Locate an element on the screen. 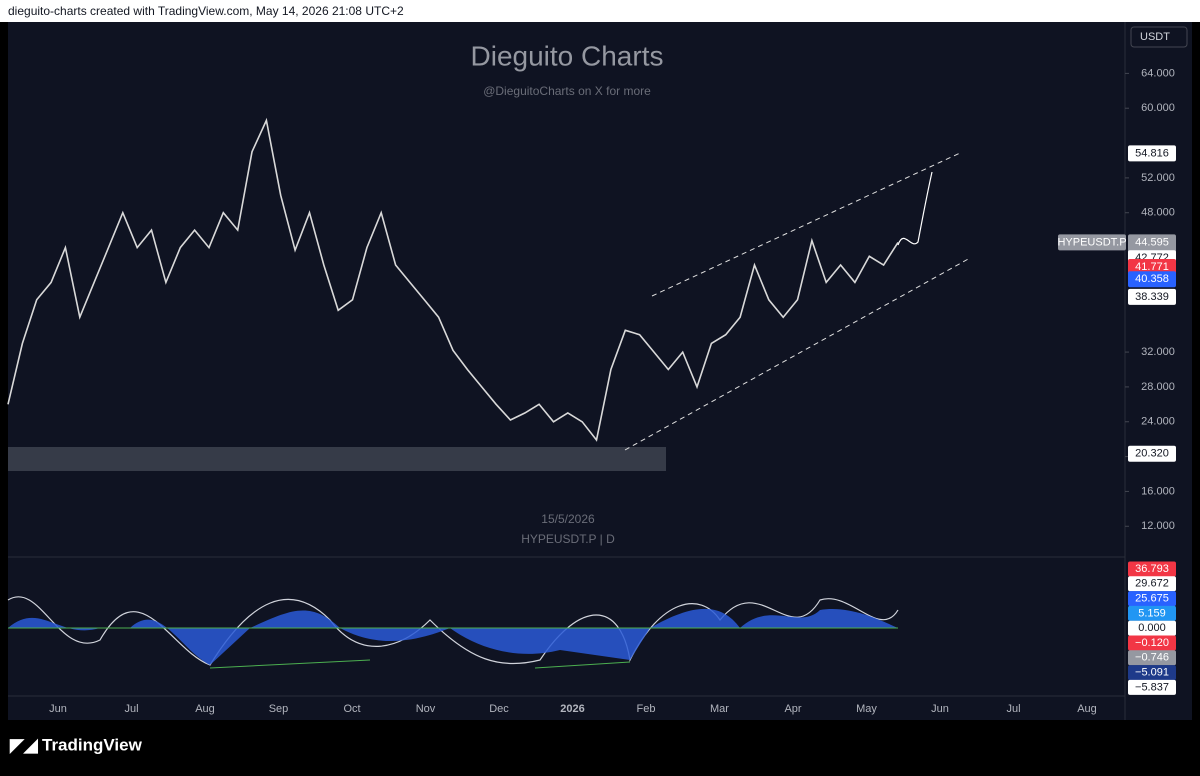 Image resolution: width=1200 pixels, height=776 pixels. time-tick-label: Mar is located at coordinates (719, 709).